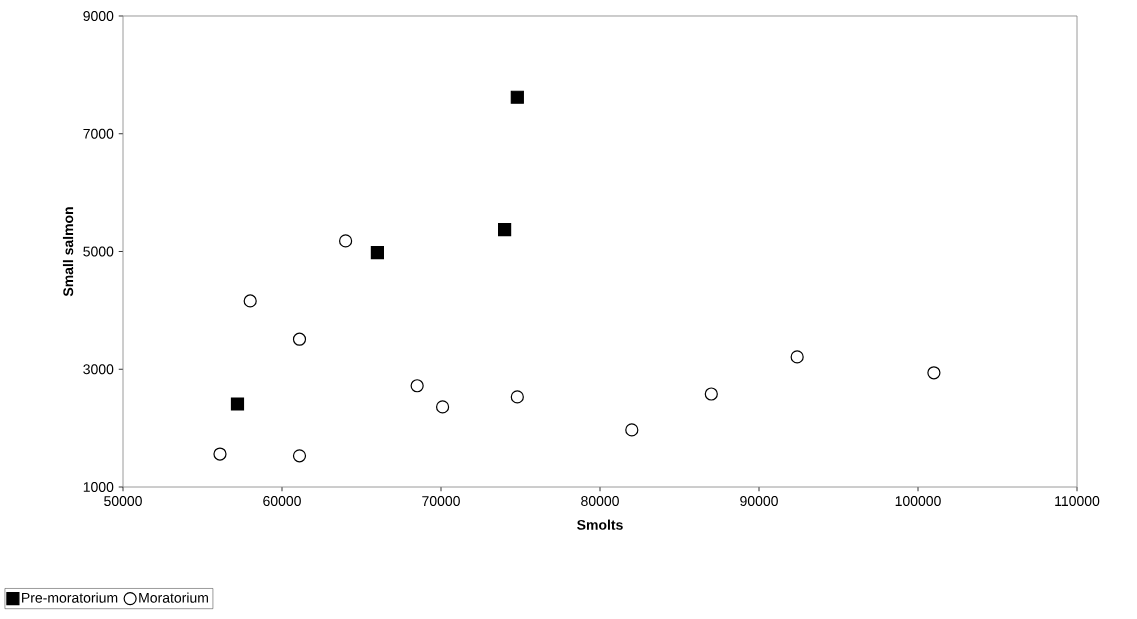 Image resolution: width=1137 pixels, height=619 pixels. What do you see at coordinates (123, 501) in the screenshot?
I see `x-tick-label: 50000` at bounding box center [123, 501].